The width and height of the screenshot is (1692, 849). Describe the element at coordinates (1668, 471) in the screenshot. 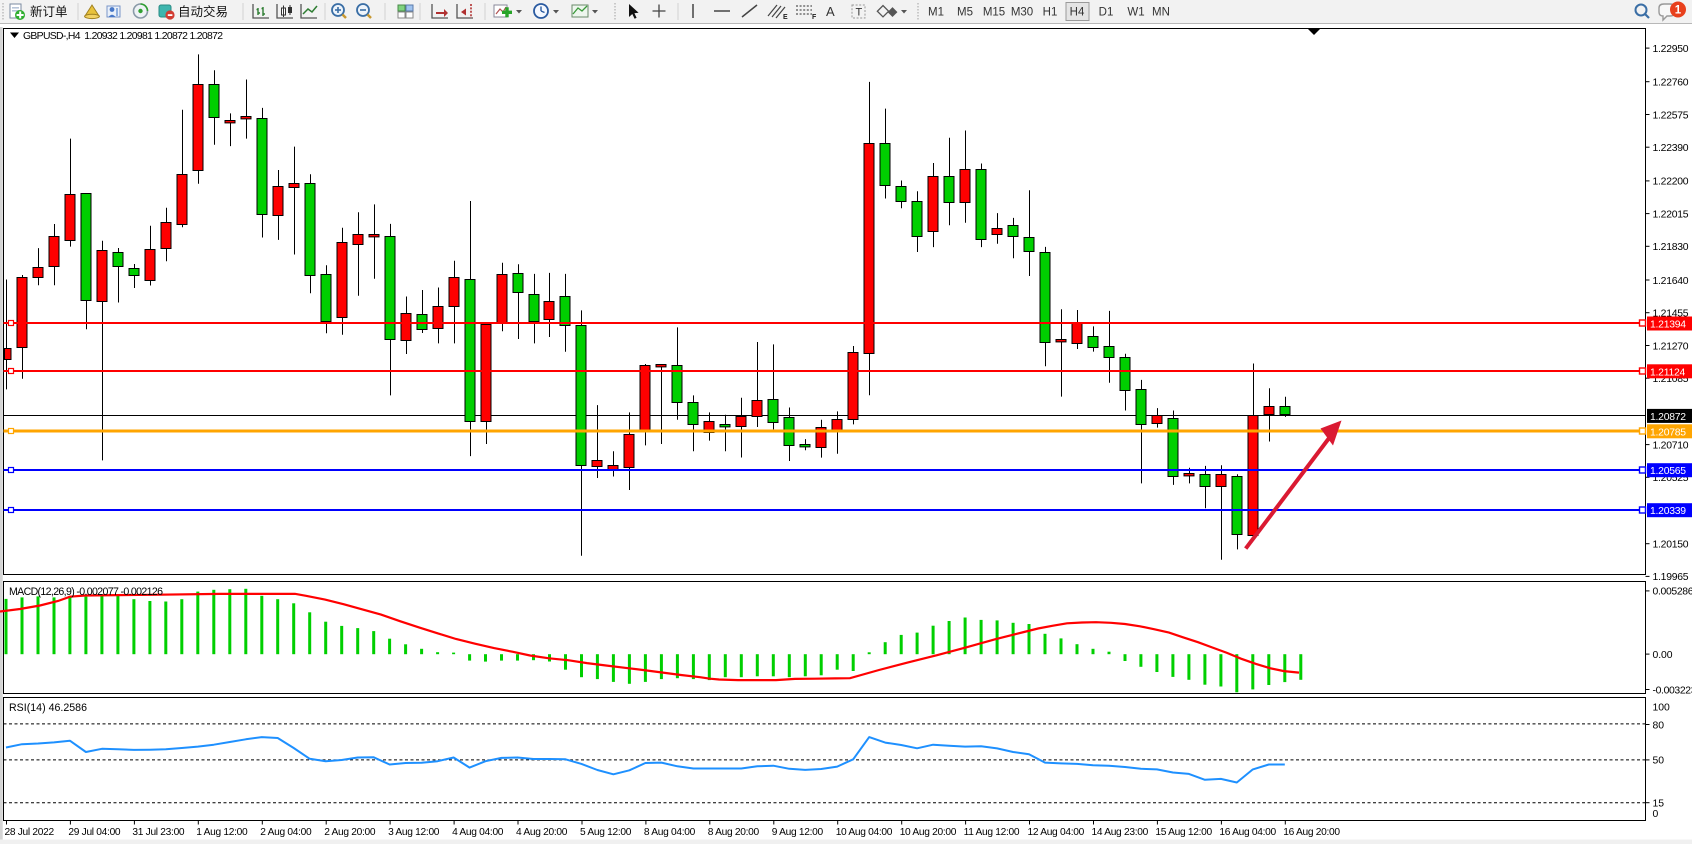

I see `svg-text: 1.20565` at that location.